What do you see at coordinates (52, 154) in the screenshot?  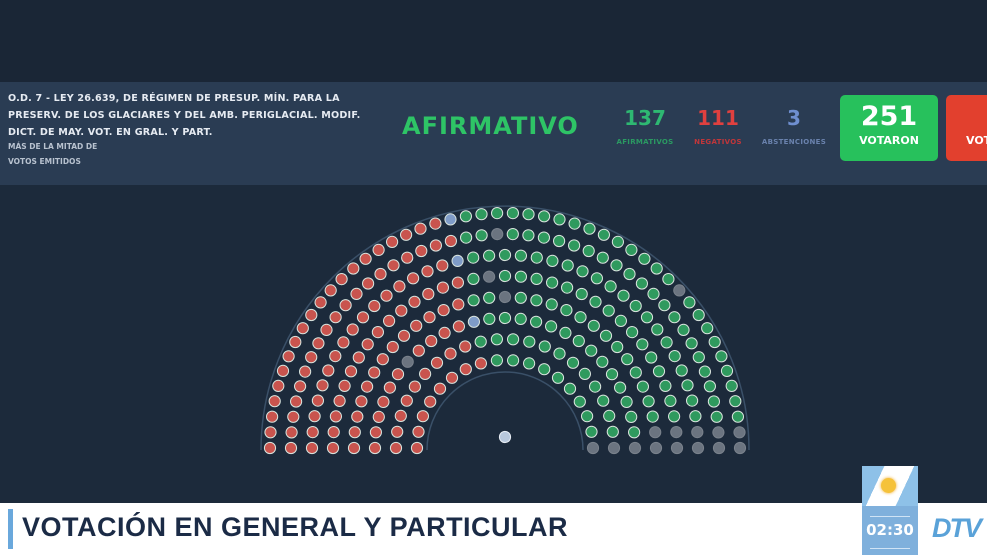 I see `majority-rule: MÁS DE LA MITAD DE VOTOS EMITIDOS` at bounding box center [52, 154].